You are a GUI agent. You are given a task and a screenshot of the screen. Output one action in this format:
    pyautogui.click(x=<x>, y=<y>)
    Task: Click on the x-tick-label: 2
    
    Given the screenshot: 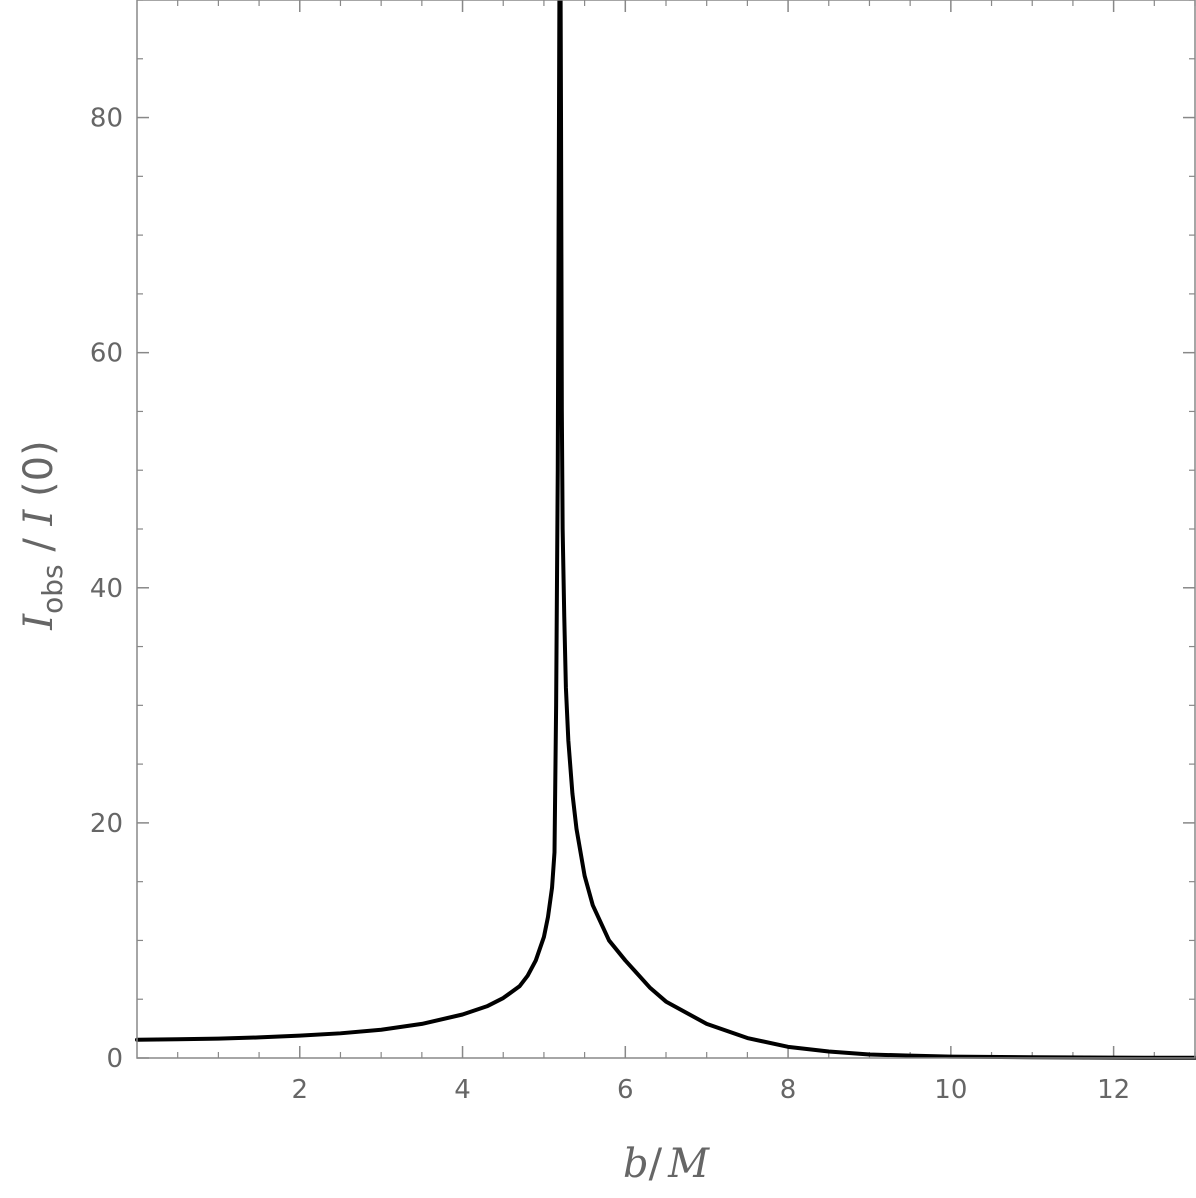 What is the action you would take?
    pyautogui.click(x=299, y=1090)
    